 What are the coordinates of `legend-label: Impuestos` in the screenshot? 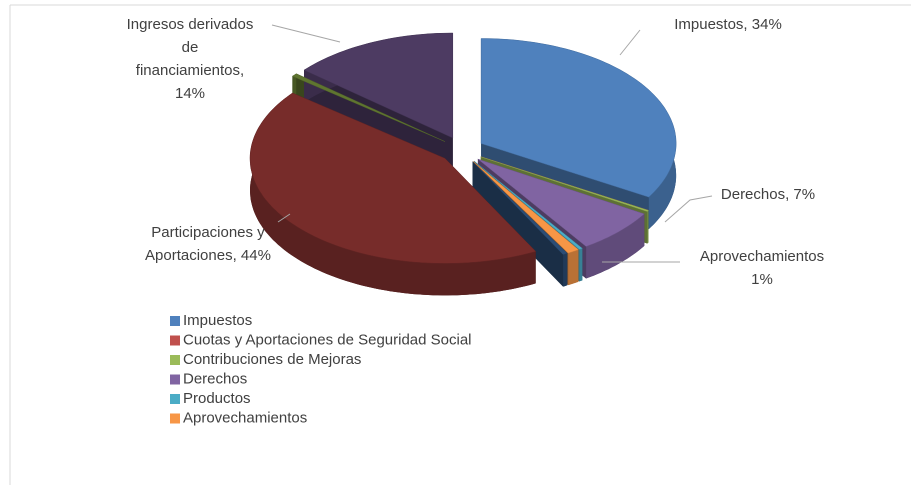 It's located at (217, 320).